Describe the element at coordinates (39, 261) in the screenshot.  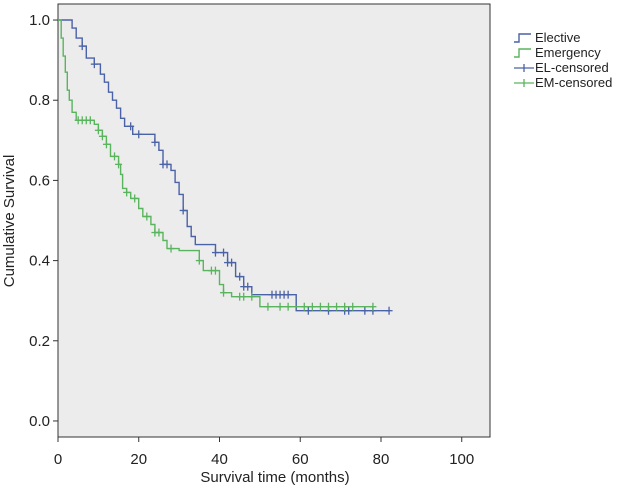
I see `y-tick-label: 0.4` at that location.